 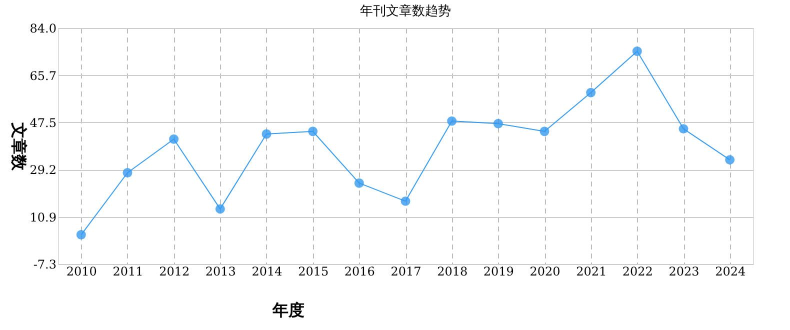 What do you see at coordinates (267, 271) in the screenshot?
I see `x-tick-label: 2014` at bounding box center [267, 271].